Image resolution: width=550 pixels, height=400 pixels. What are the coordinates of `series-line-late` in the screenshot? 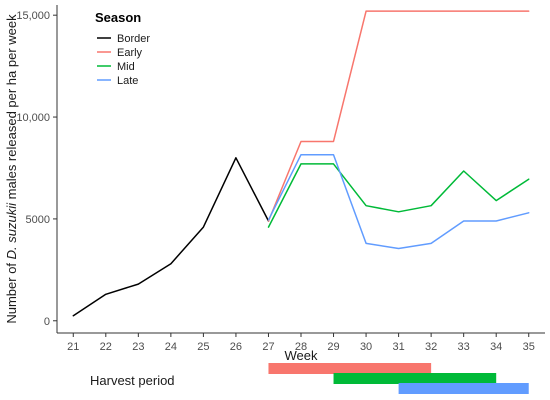 It's located at (398, 201).